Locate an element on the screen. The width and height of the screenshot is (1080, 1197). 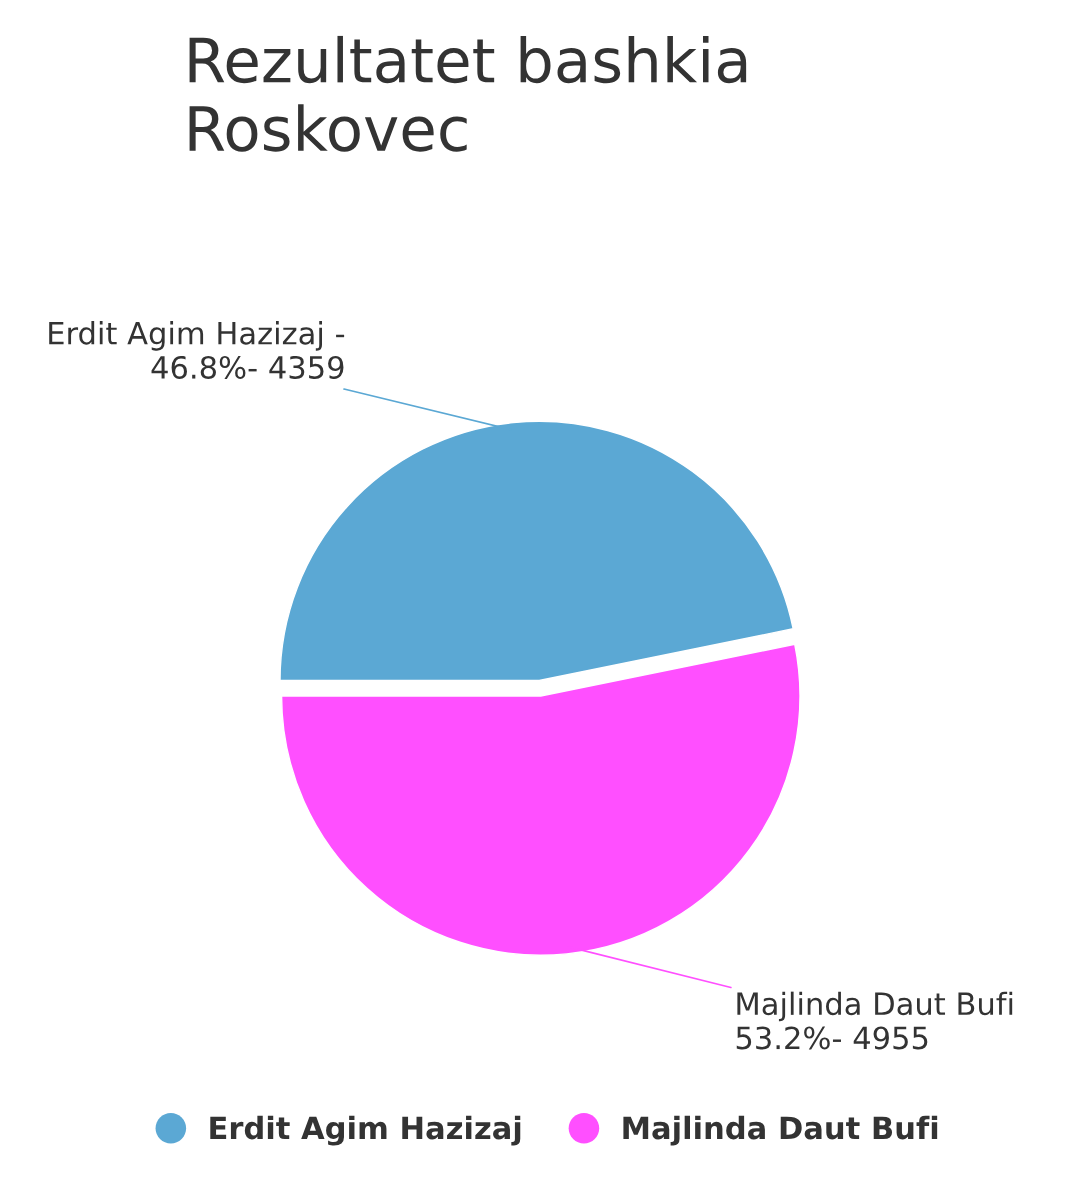
legend-label: Erdit Agim Hazizaj is located at coordinates (365, 1130).